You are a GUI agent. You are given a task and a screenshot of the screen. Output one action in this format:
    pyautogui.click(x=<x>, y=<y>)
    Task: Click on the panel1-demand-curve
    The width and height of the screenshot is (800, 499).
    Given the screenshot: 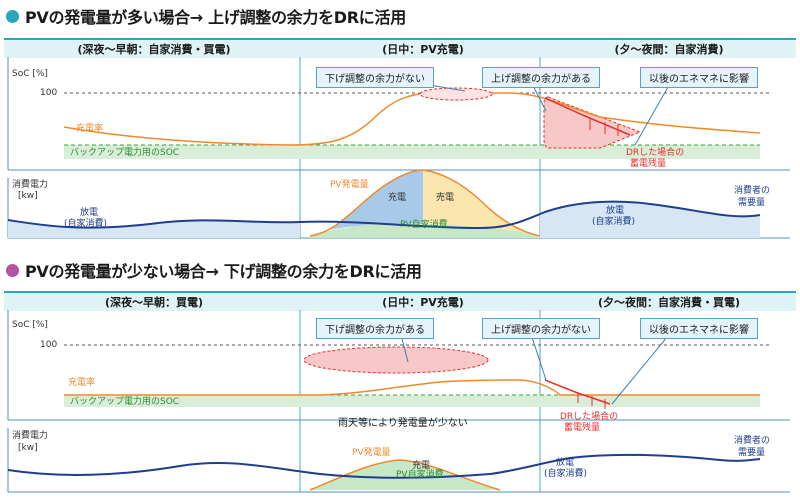 What is the action you would take?
    pyautogui.click(x=384, y=215)
    